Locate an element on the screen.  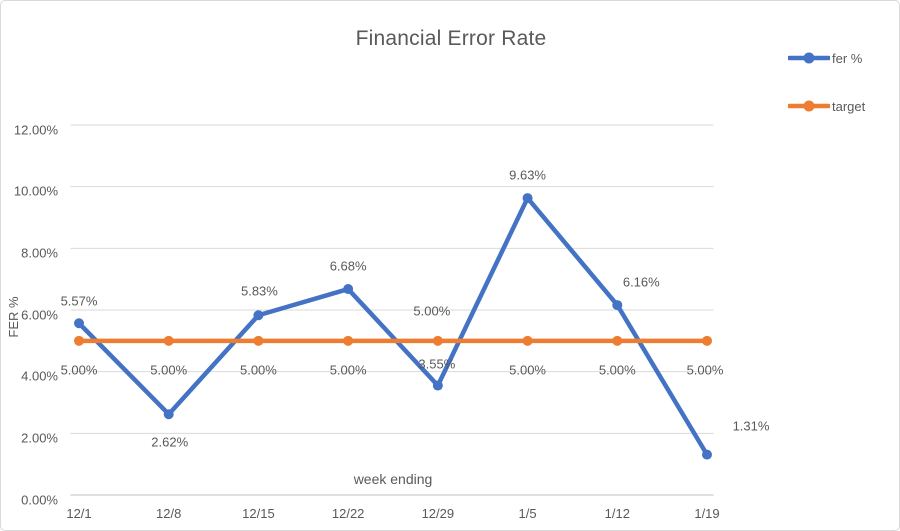
fer-series-legend-marker-icon is located at coordinates (809, 58).